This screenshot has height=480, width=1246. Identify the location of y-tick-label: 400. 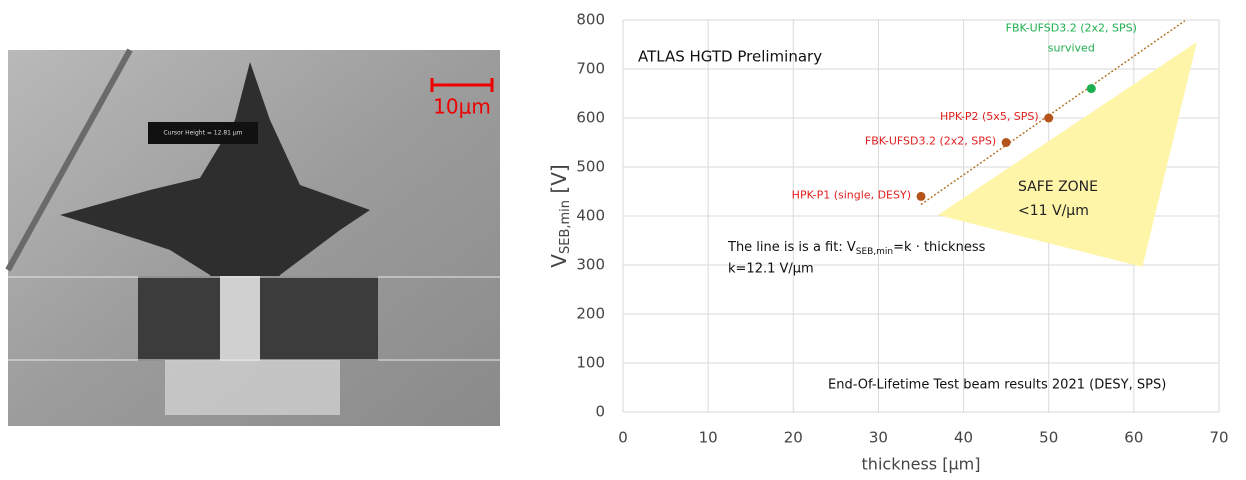
(590, 216).